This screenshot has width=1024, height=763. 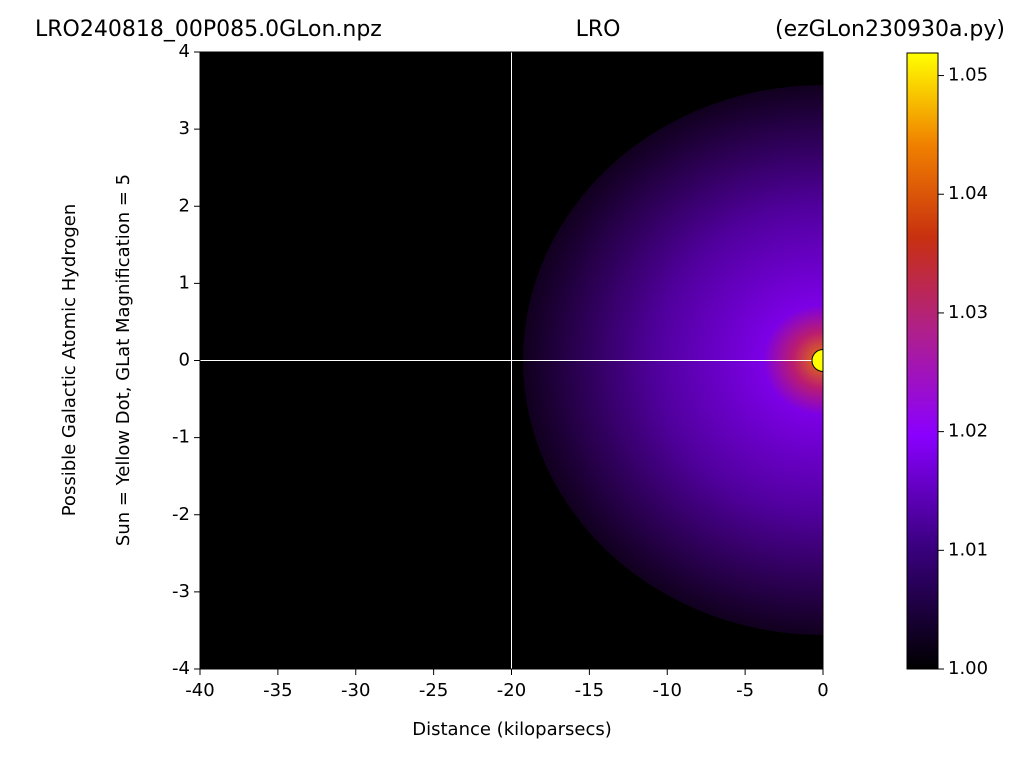 I want to click on x-tick-label: -20, so click(x=511, y=690).